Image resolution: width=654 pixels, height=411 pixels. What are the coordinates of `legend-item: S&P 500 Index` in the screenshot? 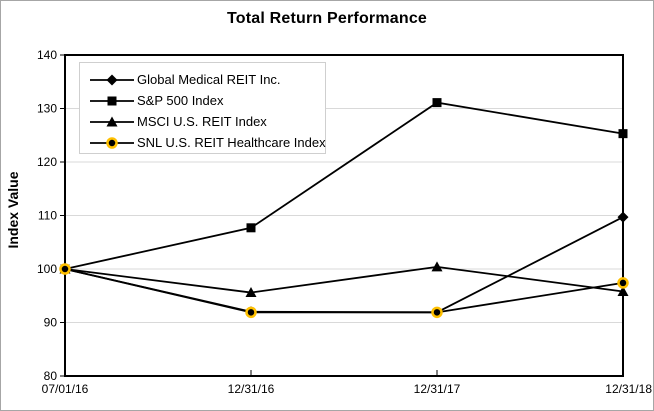 It's located at (207, 100).